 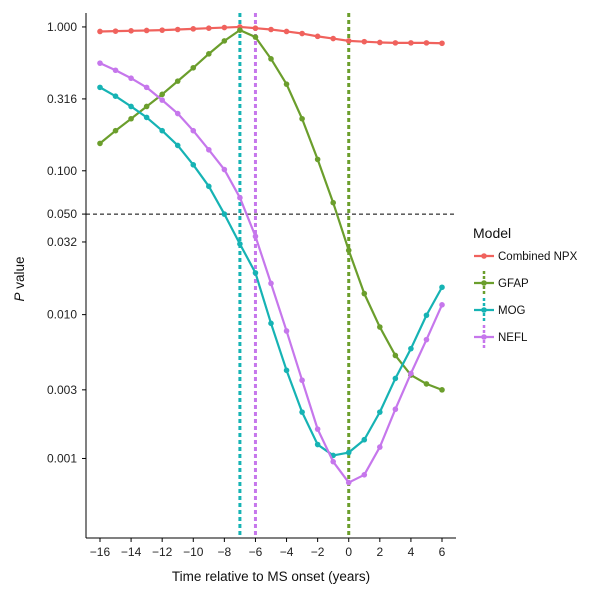 I want to click on legend-label-mog: MOG, so click(x=512, y=311).